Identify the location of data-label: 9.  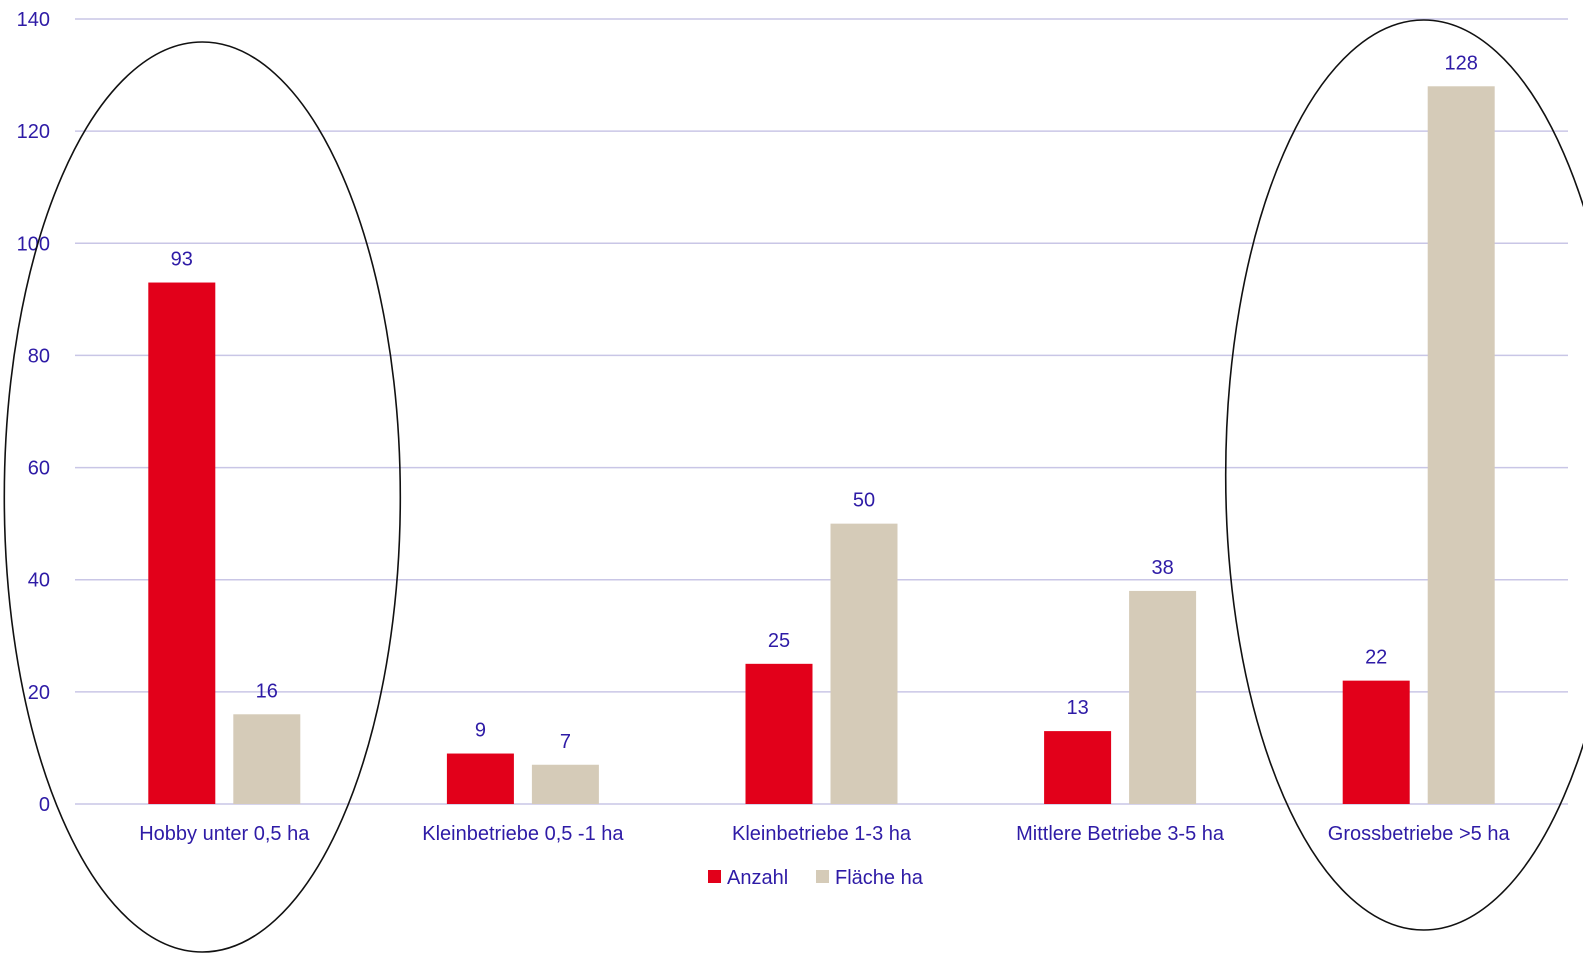
(480, 731).